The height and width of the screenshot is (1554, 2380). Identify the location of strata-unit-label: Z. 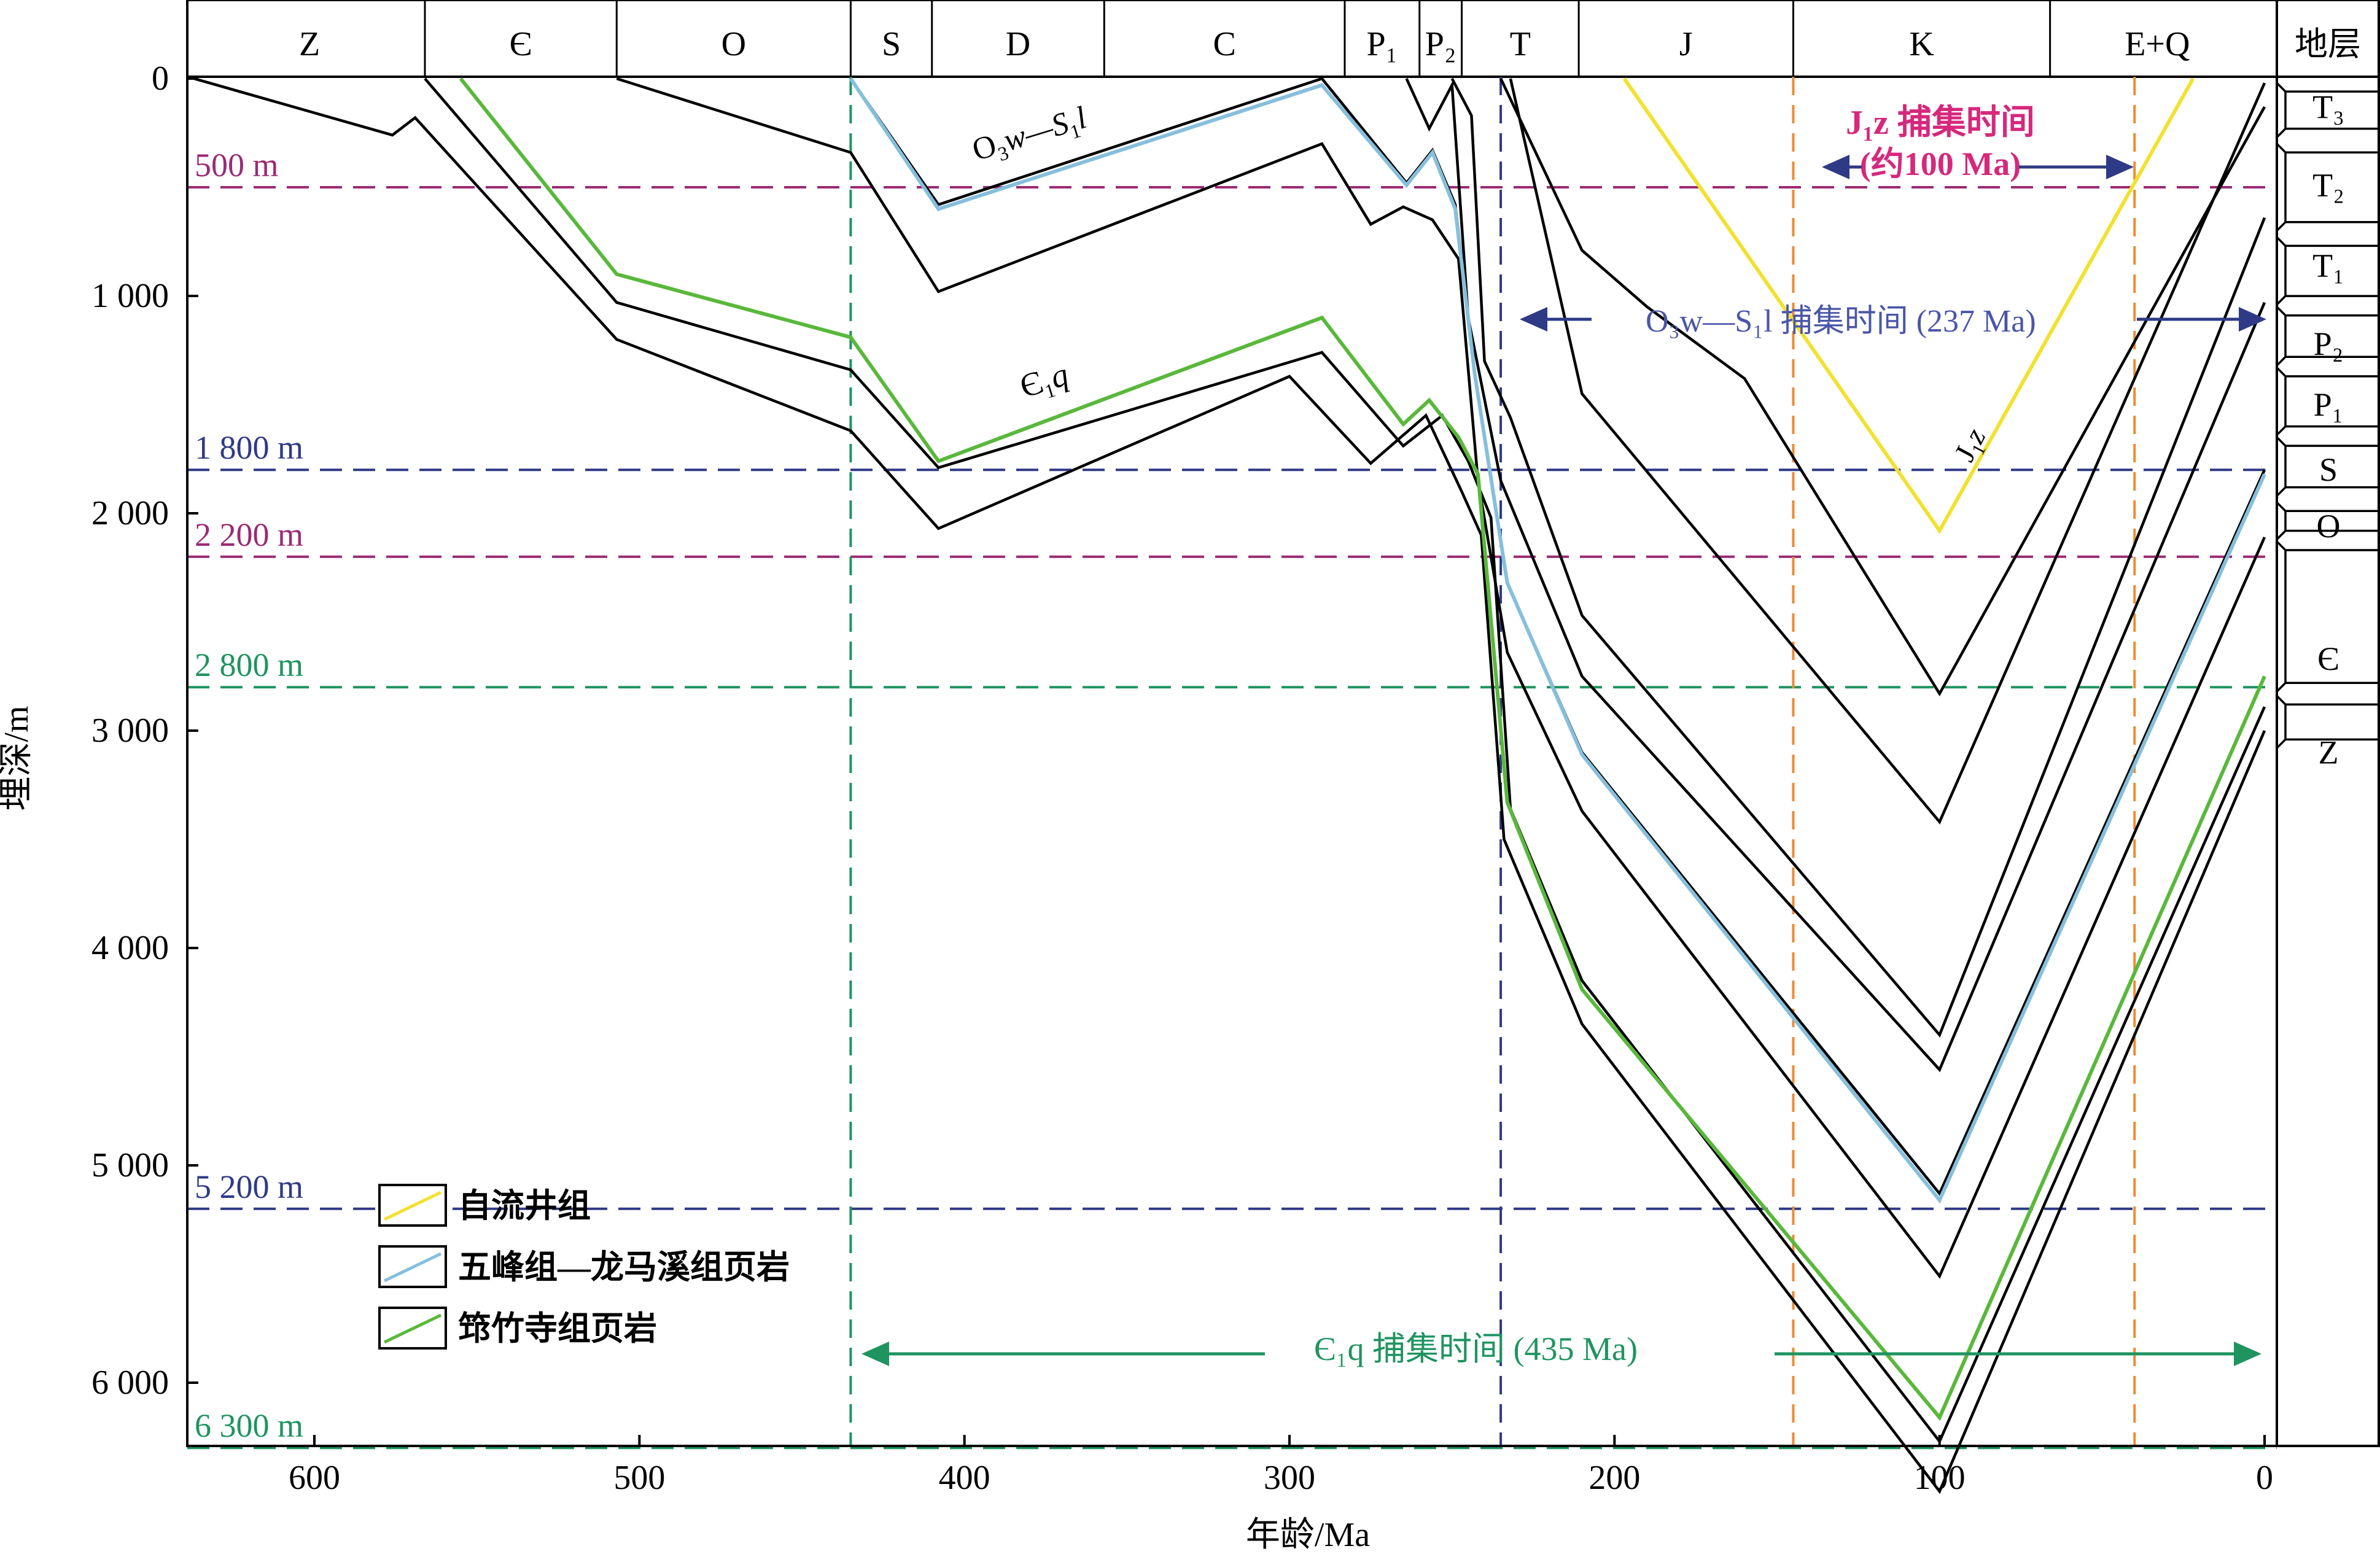
(2329, 752).